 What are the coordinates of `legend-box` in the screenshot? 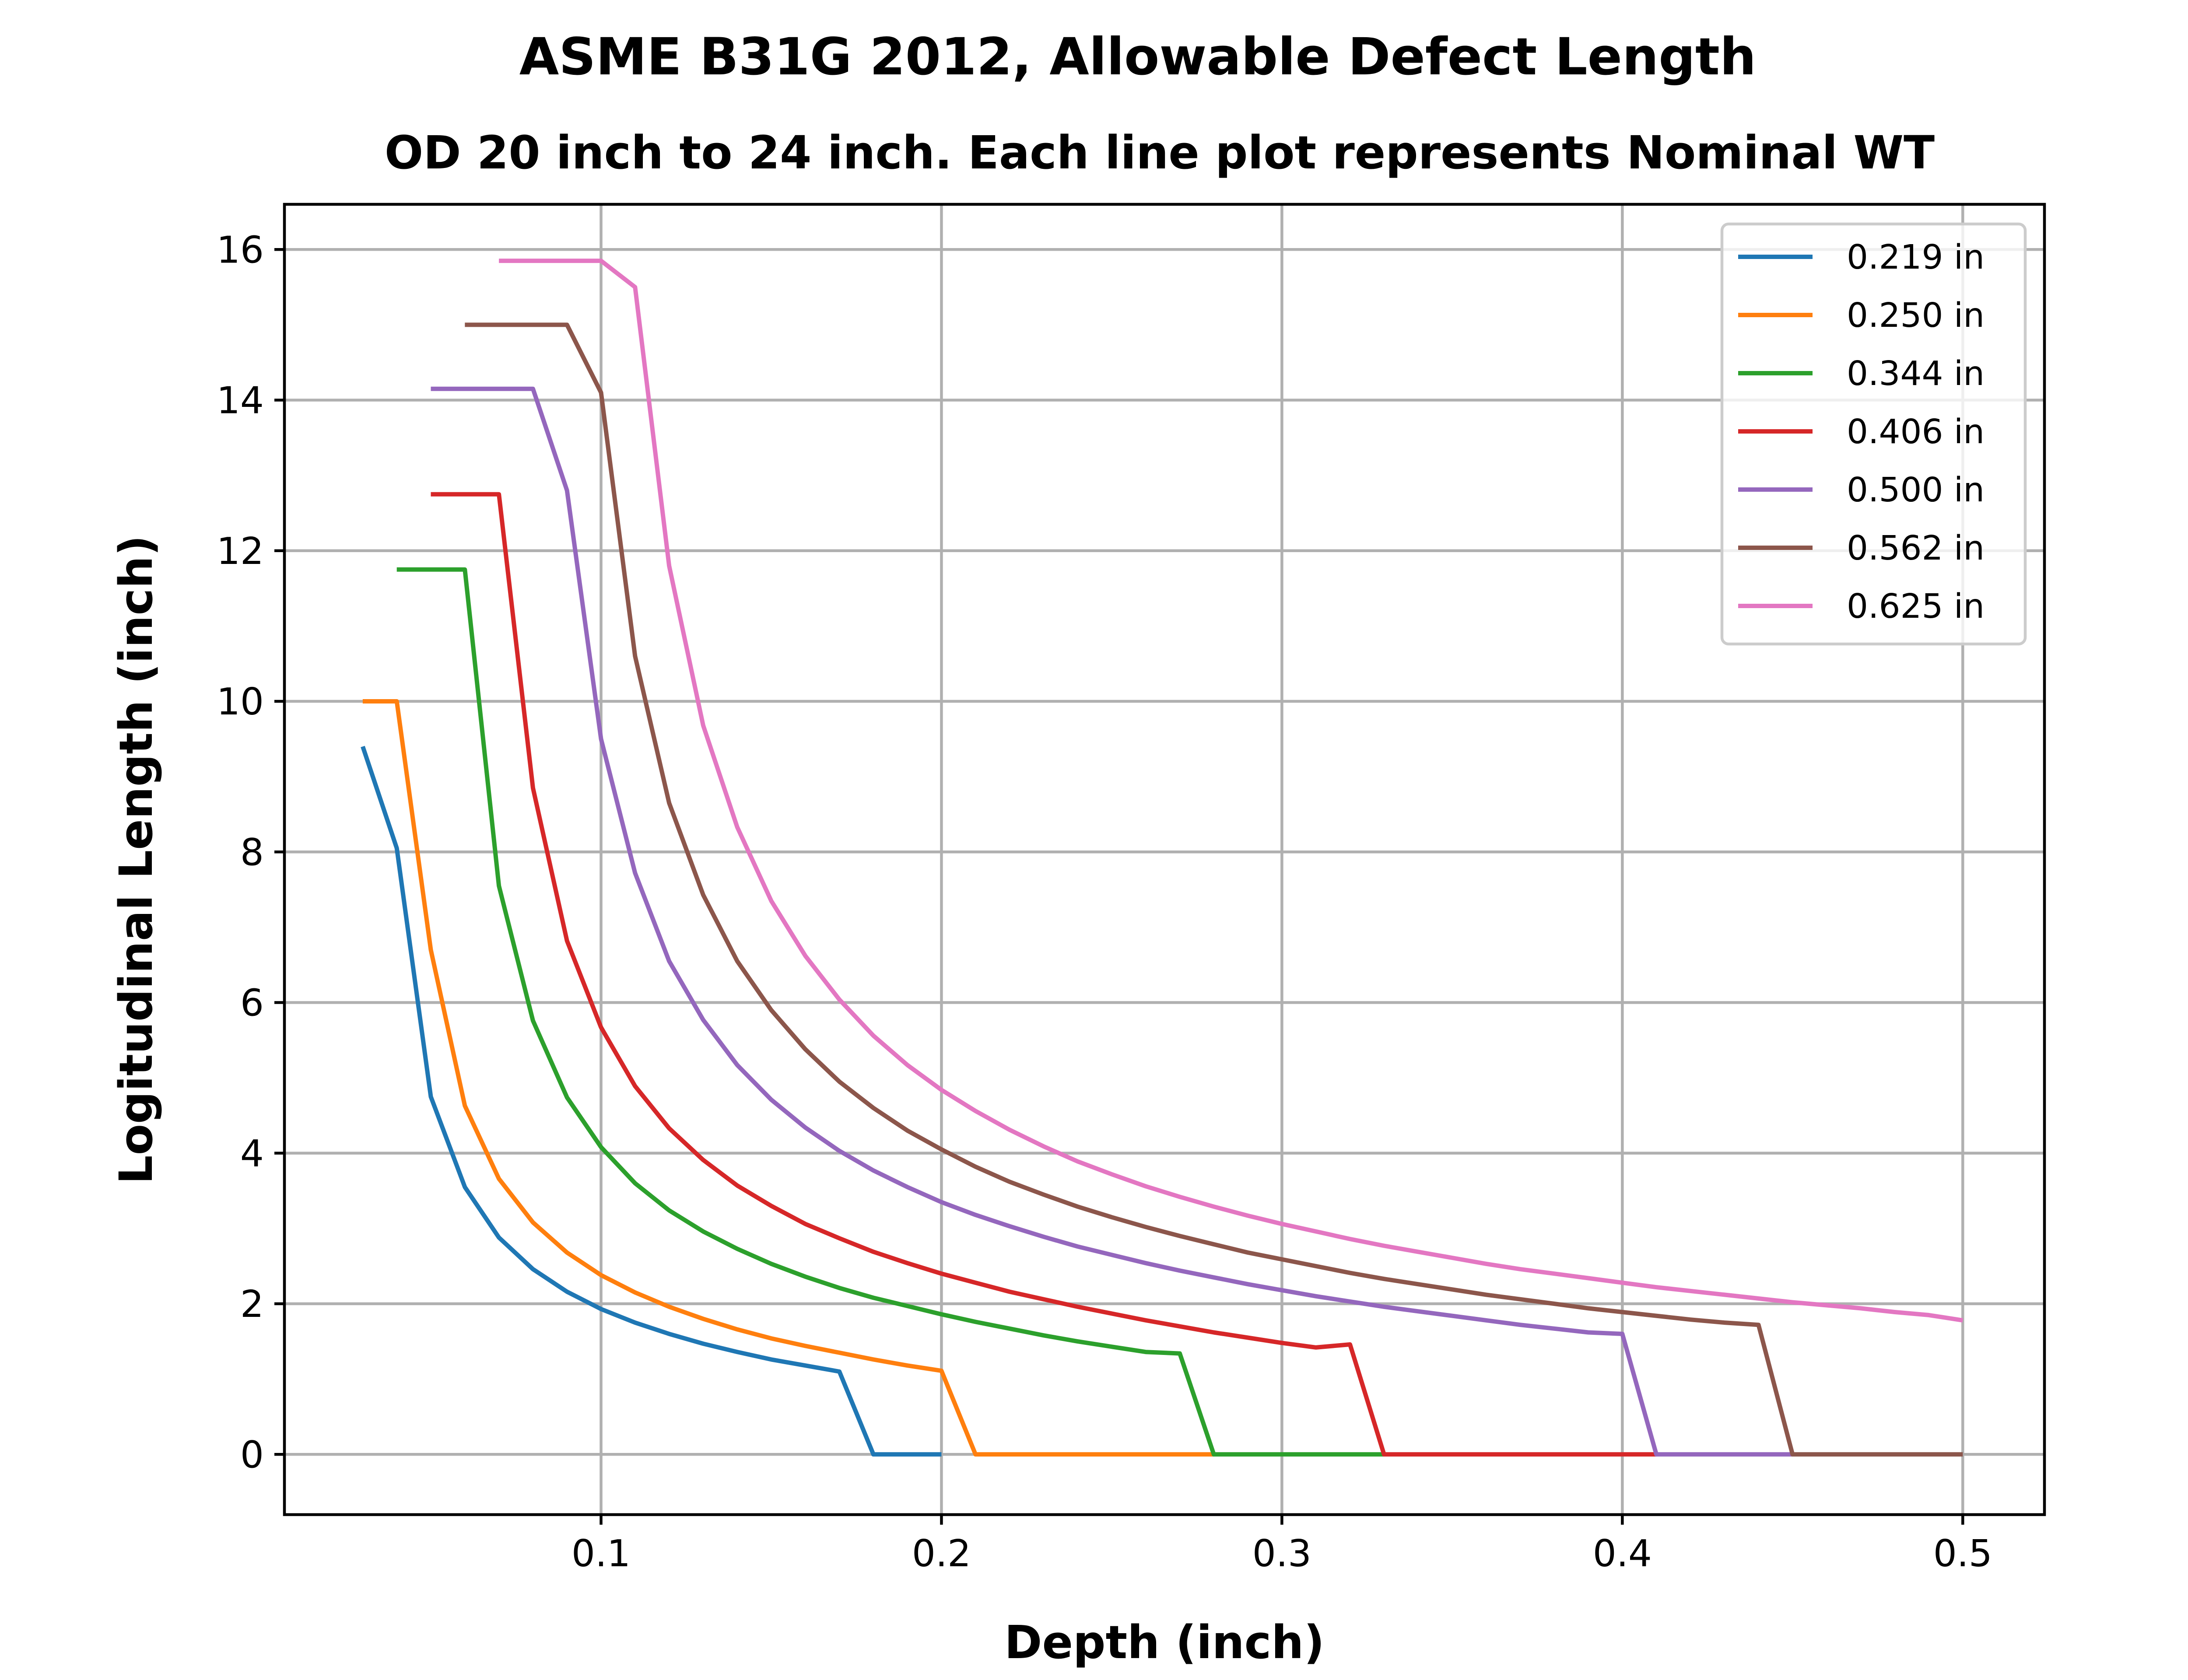 It's located at (1874, 434).